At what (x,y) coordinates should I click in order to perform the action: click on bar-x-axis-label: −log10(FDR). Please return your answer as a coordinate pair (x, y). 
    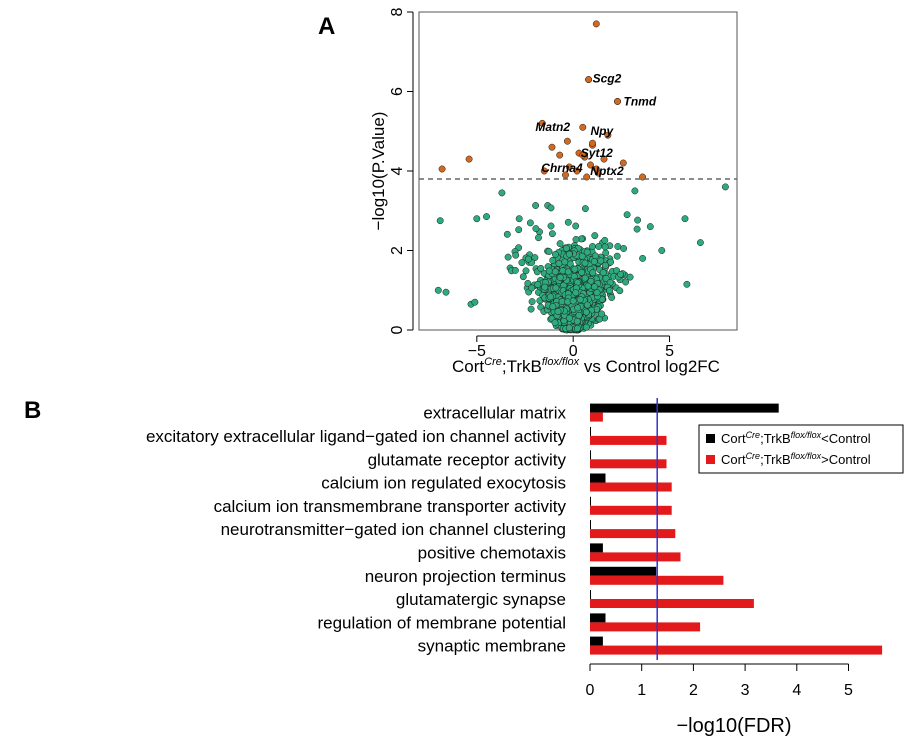
    Looking at the image, I should click on (733, 726).